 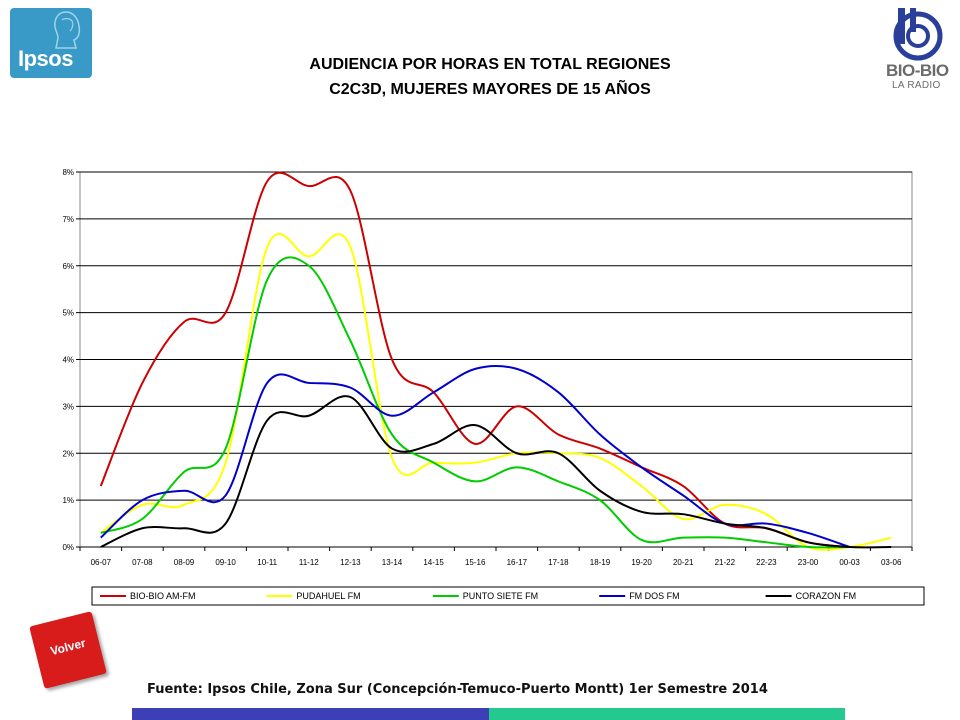 I want to click on y-tick-label: 5%, so click(x=68, y=313).